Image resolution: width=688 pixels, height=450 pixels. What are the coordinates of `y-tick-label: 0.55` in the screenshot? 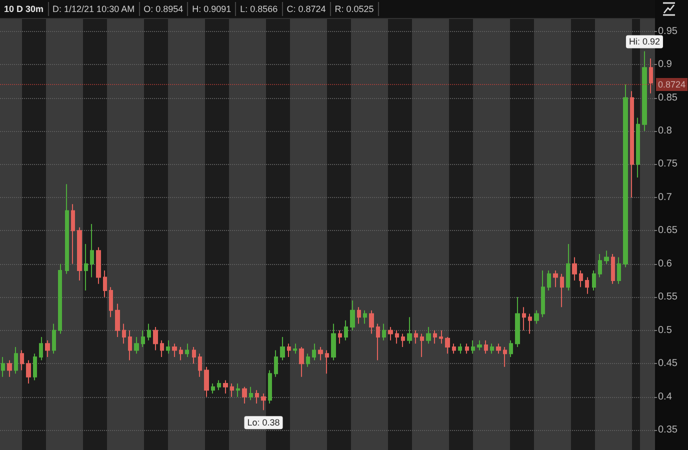 It's located at (668, 297).